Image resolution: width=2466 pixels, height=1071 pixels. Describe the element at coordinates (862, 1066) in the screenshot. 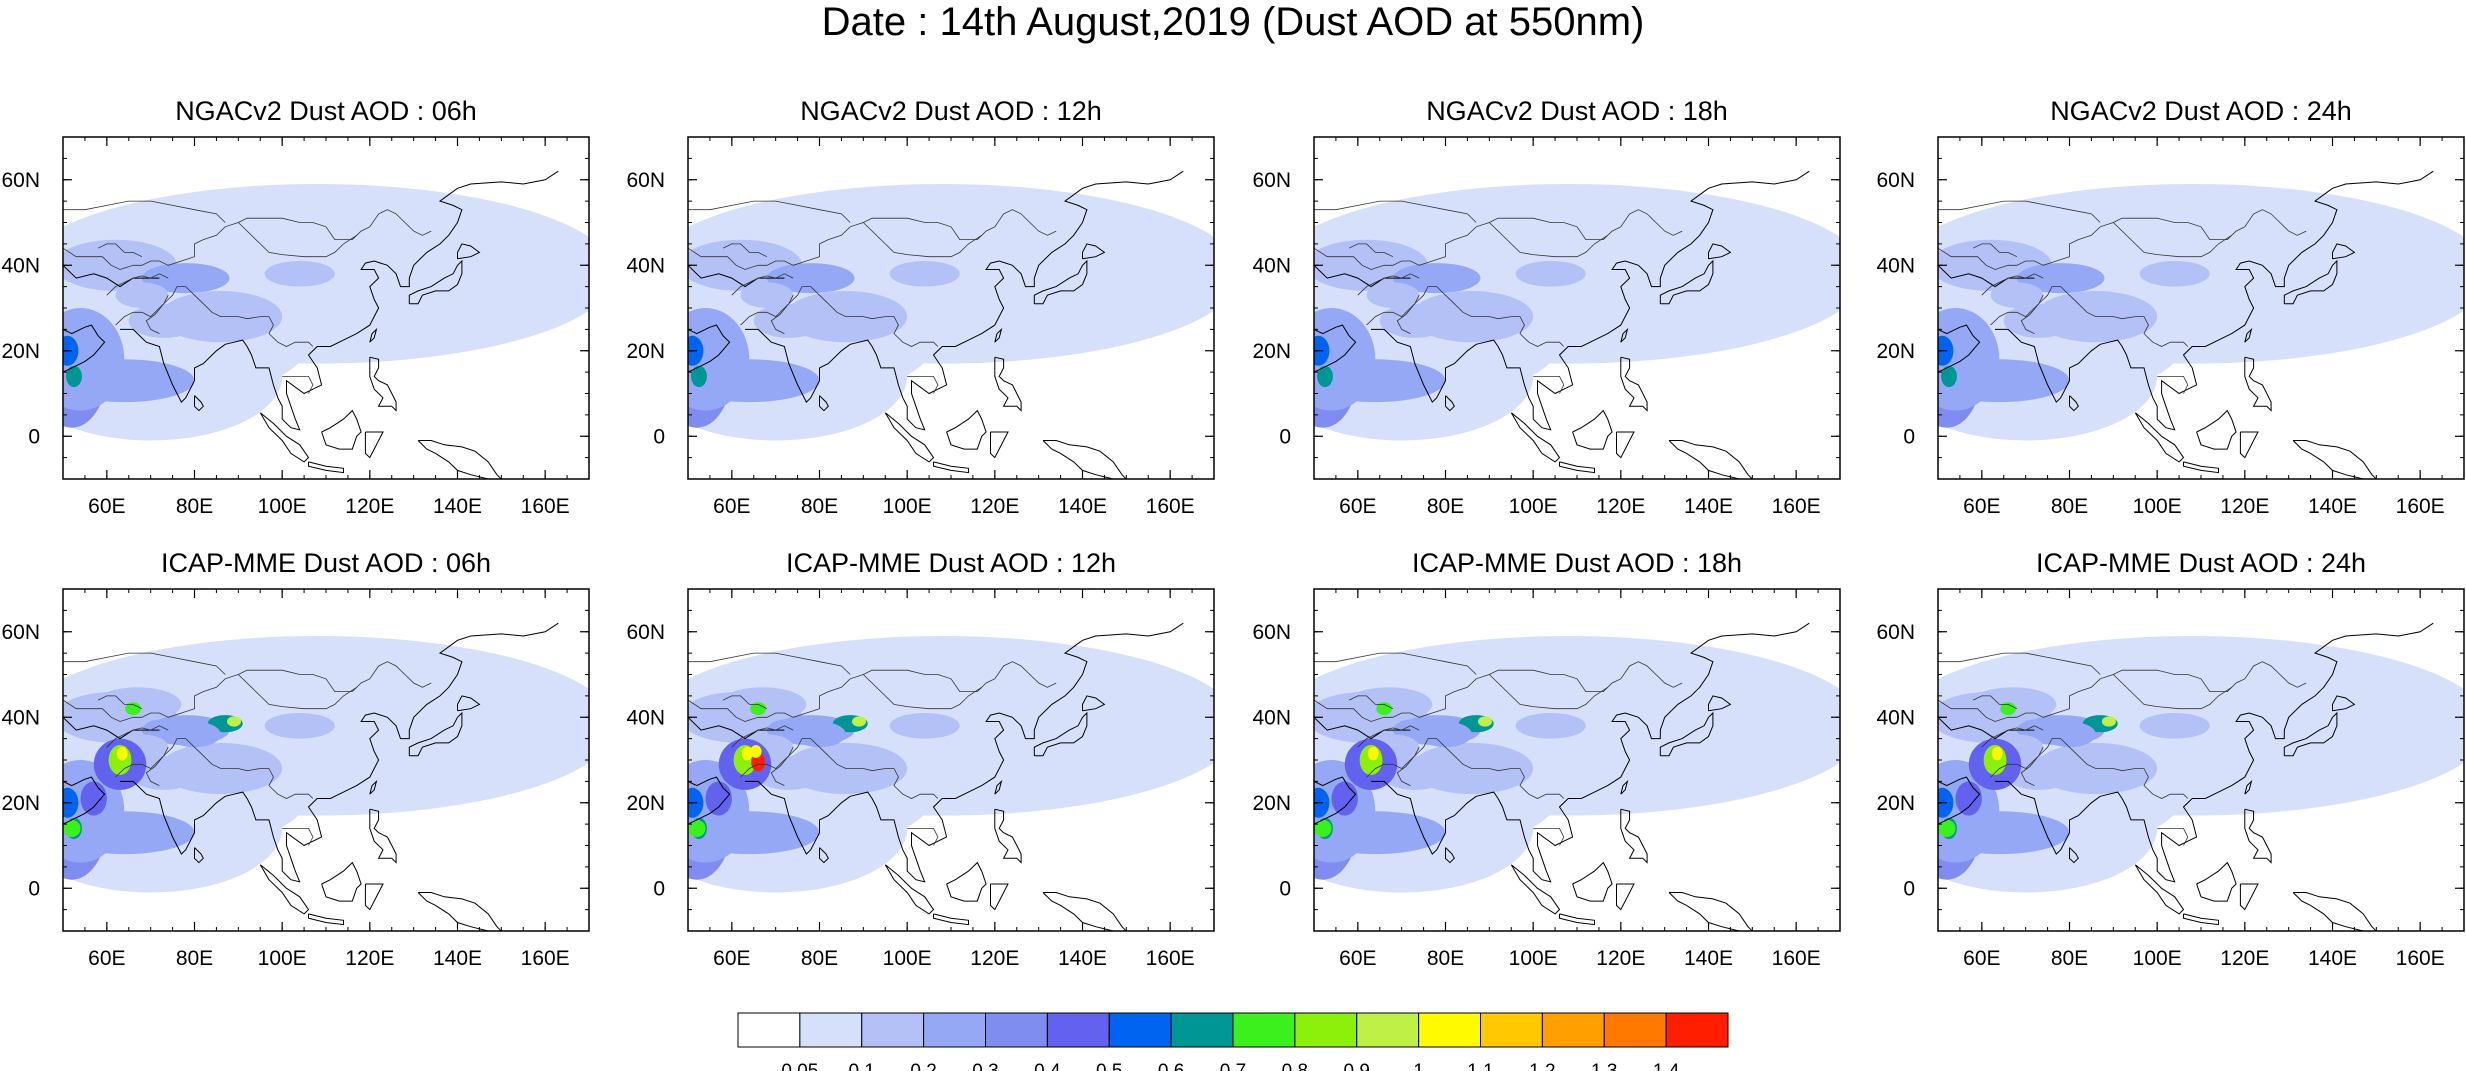

I see `colorbar-label: 0.1` at that location.